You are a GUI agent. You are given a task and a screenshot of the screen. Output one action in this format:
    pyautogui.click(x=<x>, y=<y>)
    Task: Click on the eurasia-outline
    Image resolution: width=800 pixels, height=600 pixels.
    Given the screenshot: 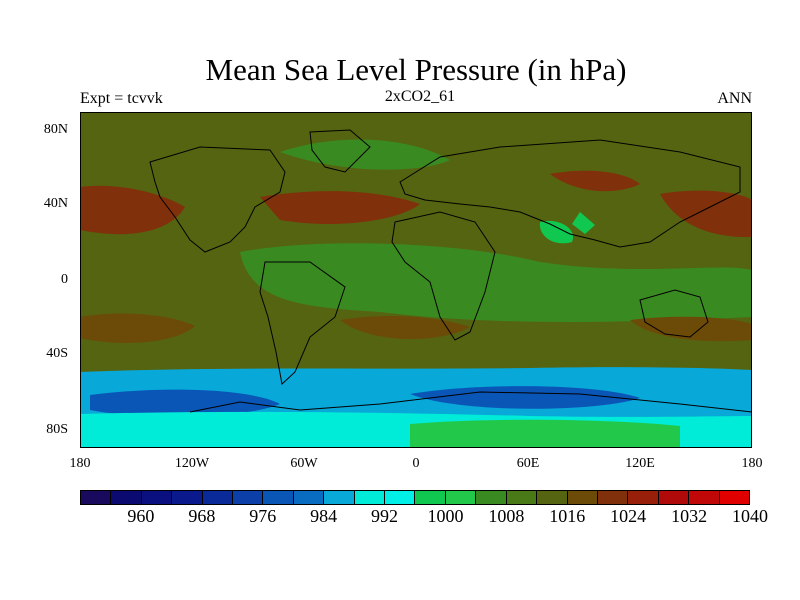 What is the action you would take?
    pyautogui.click(x=570, y=193)
    